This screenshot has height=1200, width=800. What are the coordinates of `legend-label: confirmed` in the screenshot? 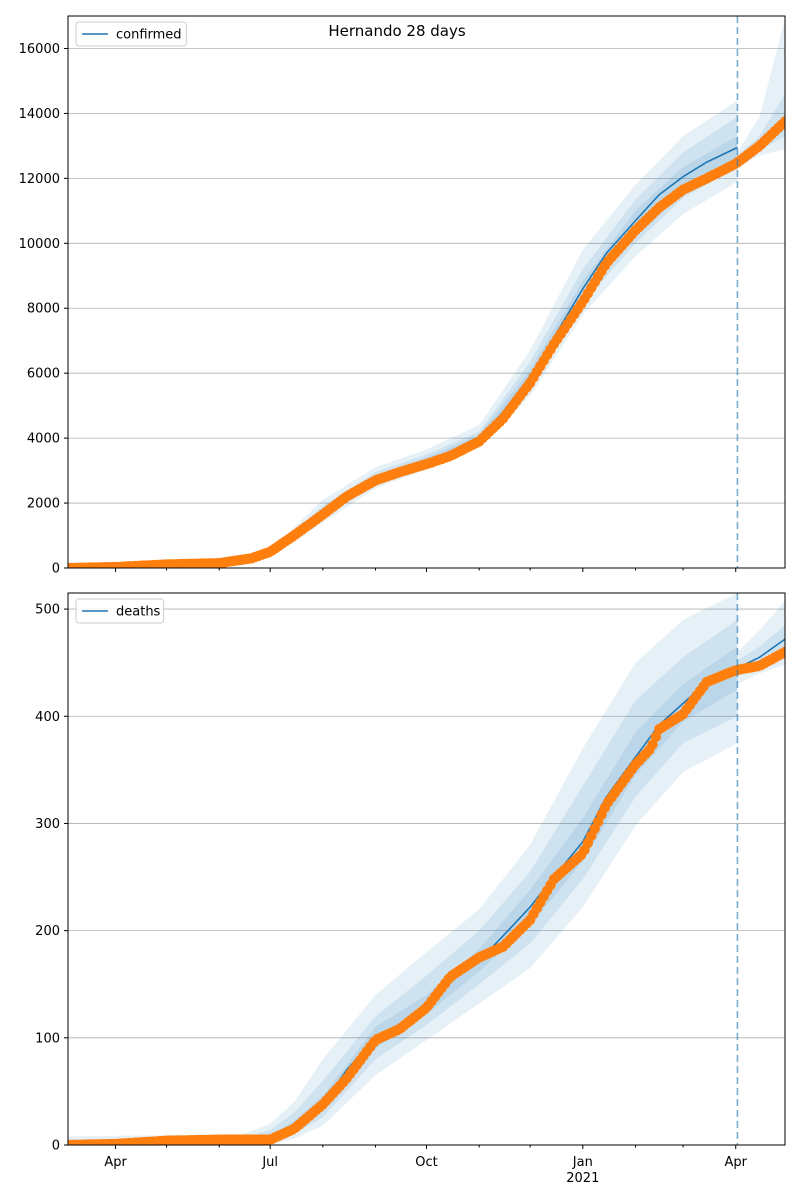 It's located at (149, 35).